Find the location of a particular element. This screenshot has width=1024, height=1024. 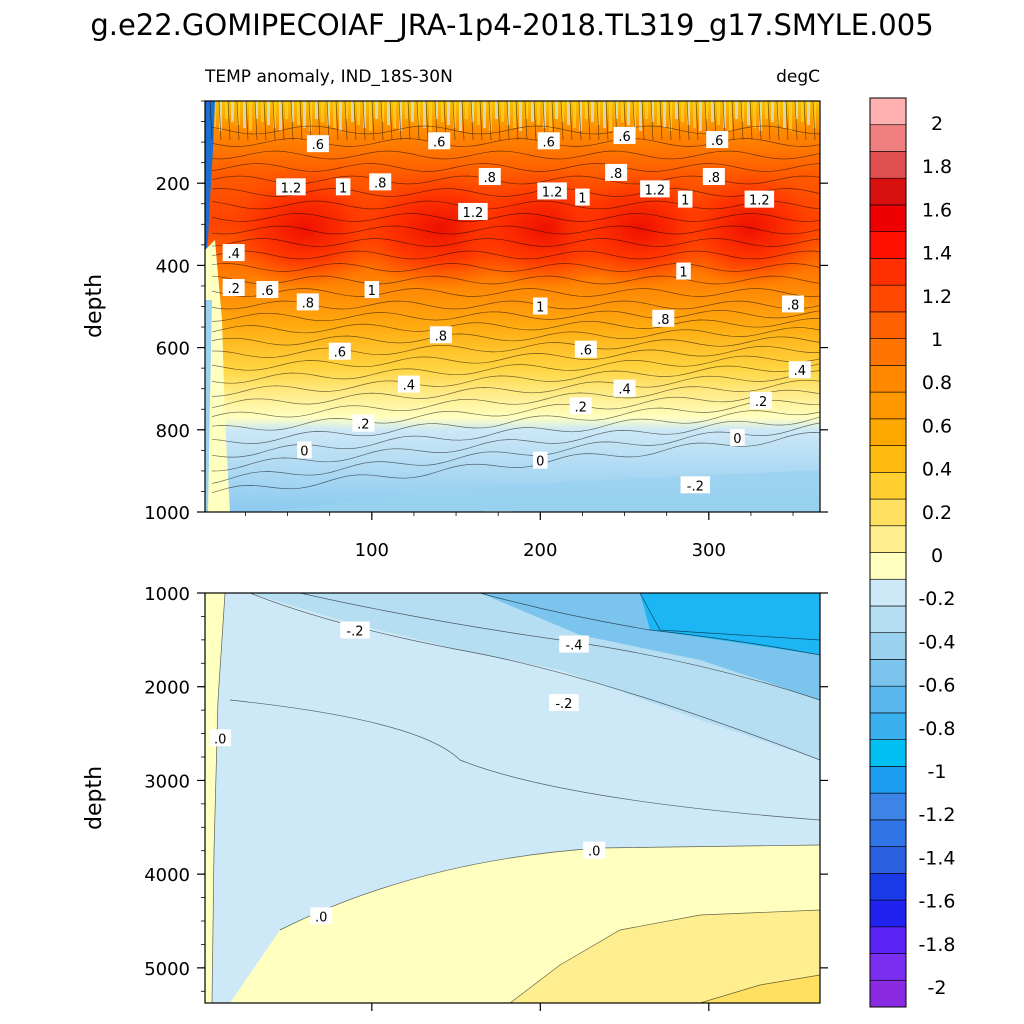

contour-label-text: .4 is located at coordinates (800, 371).